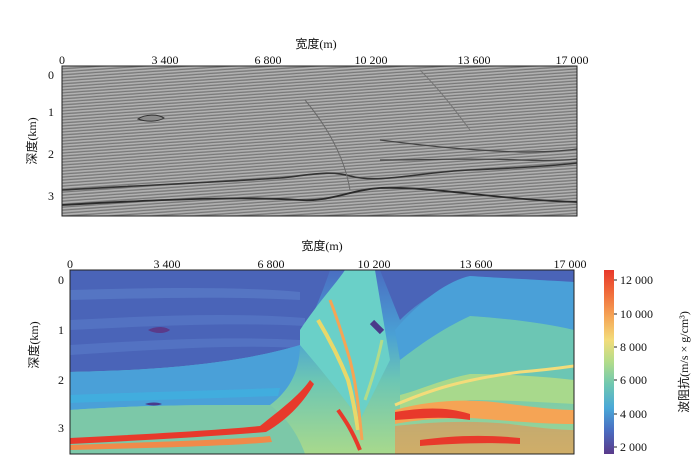 This screenshot has height=461, width=700. Describe the element at coordinates (633, 447) in the screenshot. I see `colorbar-tick-5: 2 000` at that location.